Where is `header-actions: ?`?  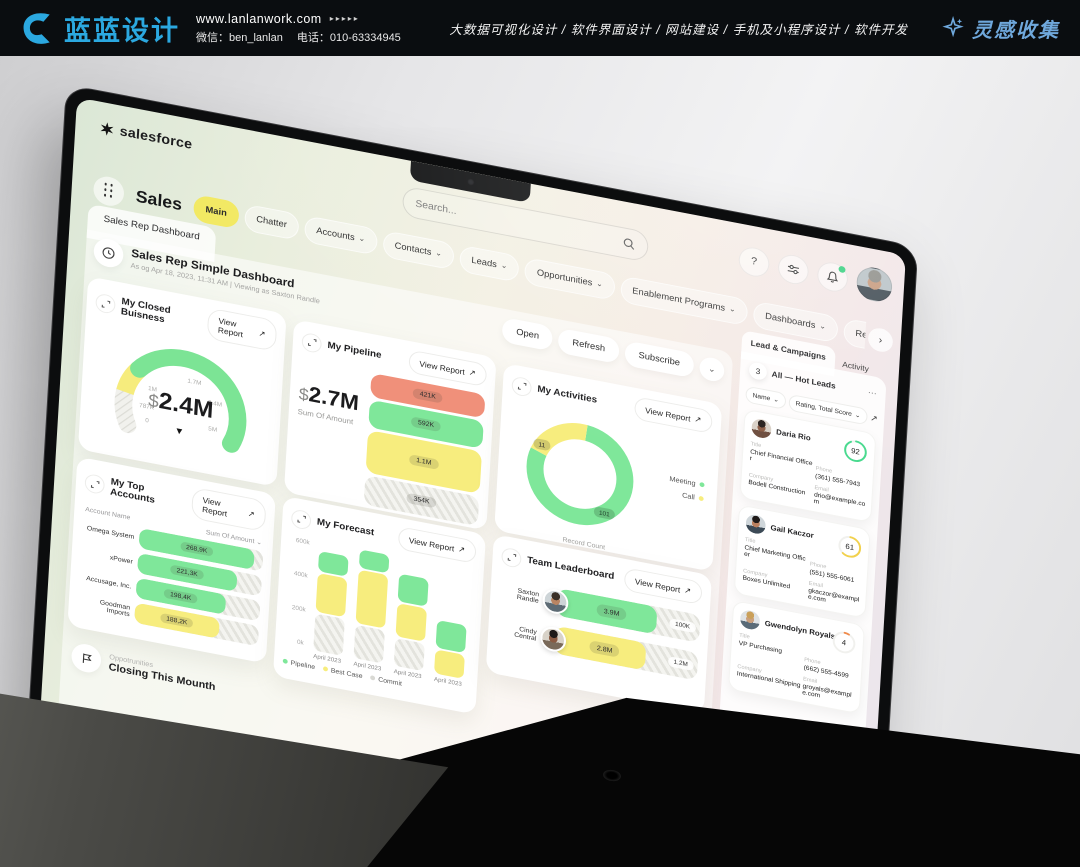
header-actions: ? is located at coordinates (816, 273).